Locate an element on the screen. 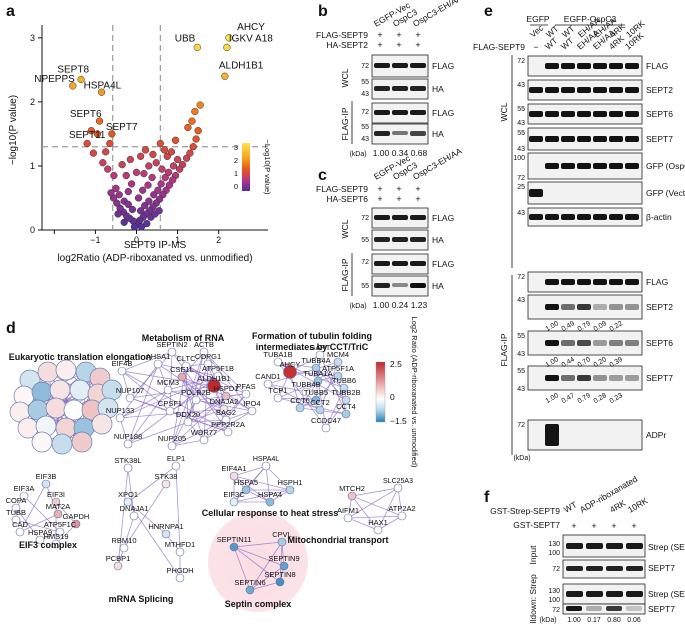 The width and height of the screenshot is (685, 624). blot-label: ADPr is located at coordinates (656, 435).